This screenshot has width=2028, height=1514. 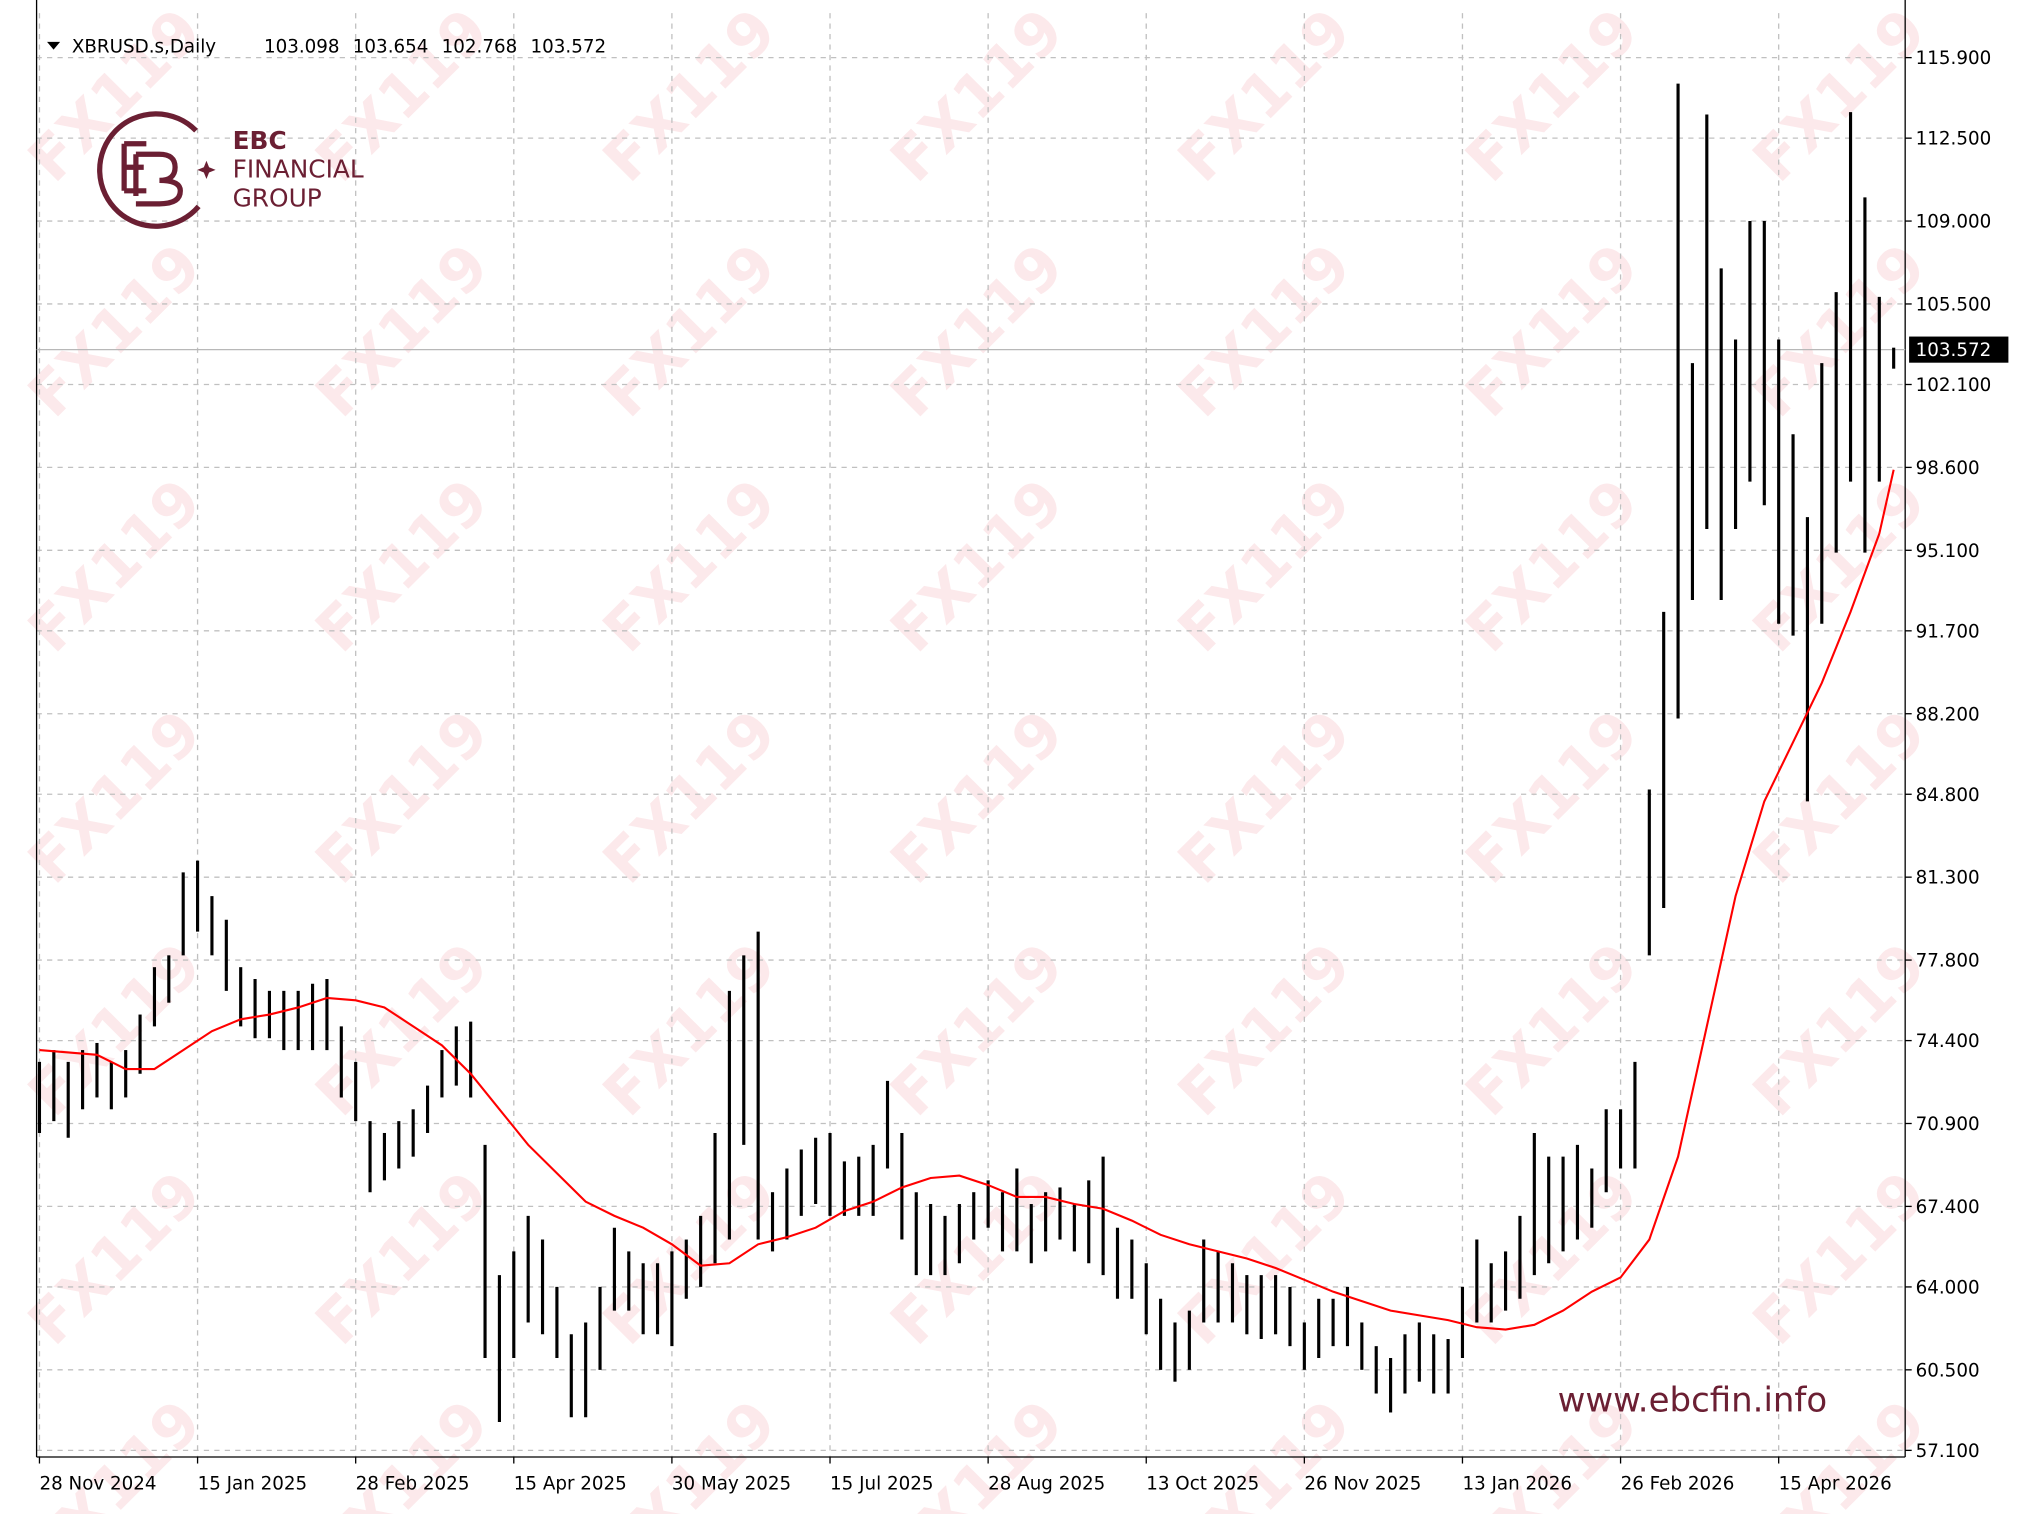 What do you see at coordinates (1948, 468) in the screenshot?
I see `y-tick-label: 98.600` at bounding box center [1948, 468].